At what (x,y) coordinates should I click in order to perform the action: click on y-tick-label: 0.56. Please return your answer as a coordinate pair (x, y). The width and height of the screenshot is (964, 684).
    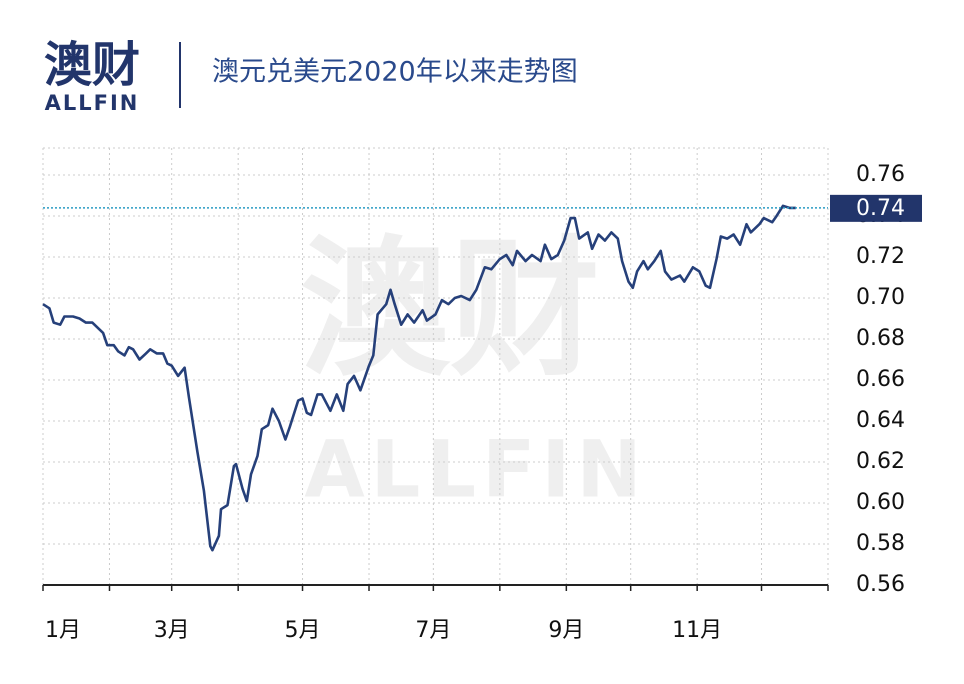
    Looking at the image, I should click on (880, 584).